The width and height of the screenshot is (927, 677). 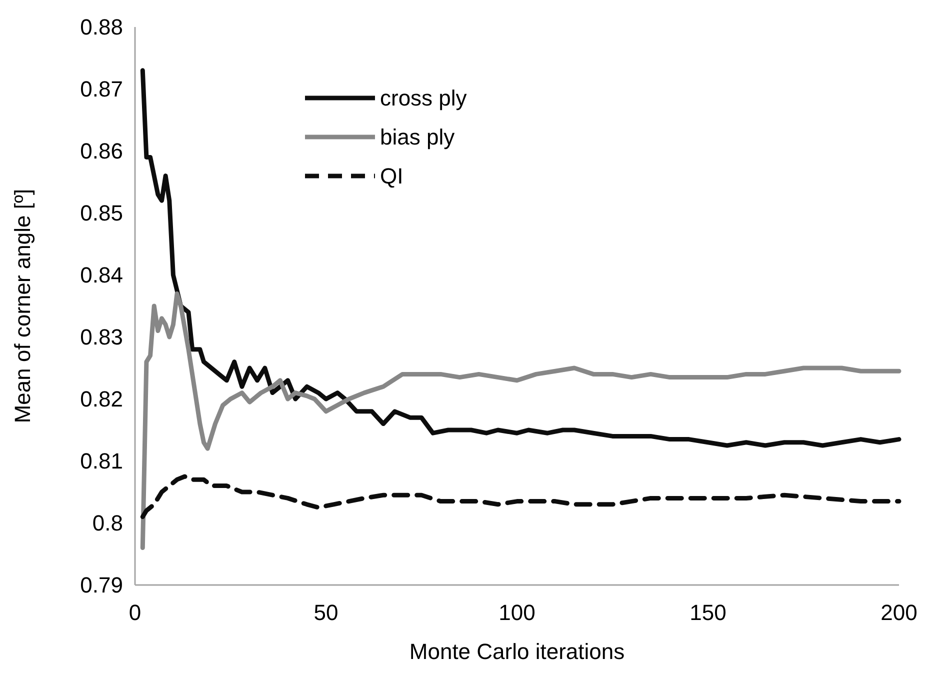 What do you see at coordinates (101, 275) in the screenshot?
I see `y-tick-label: 0.84` at bounding box center [101, 275].